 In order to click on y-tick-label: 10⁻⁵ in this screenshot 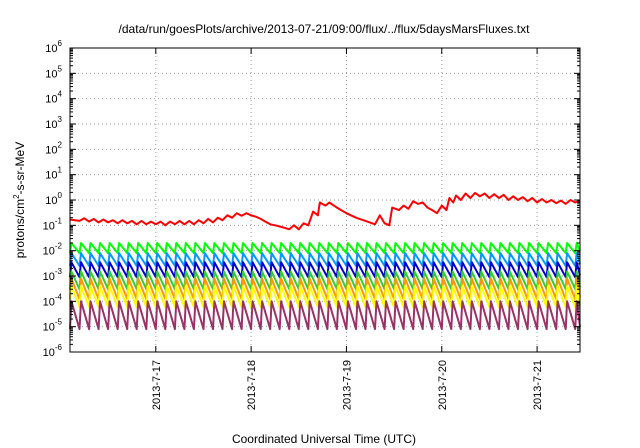, I will do `click(53, 326)`.